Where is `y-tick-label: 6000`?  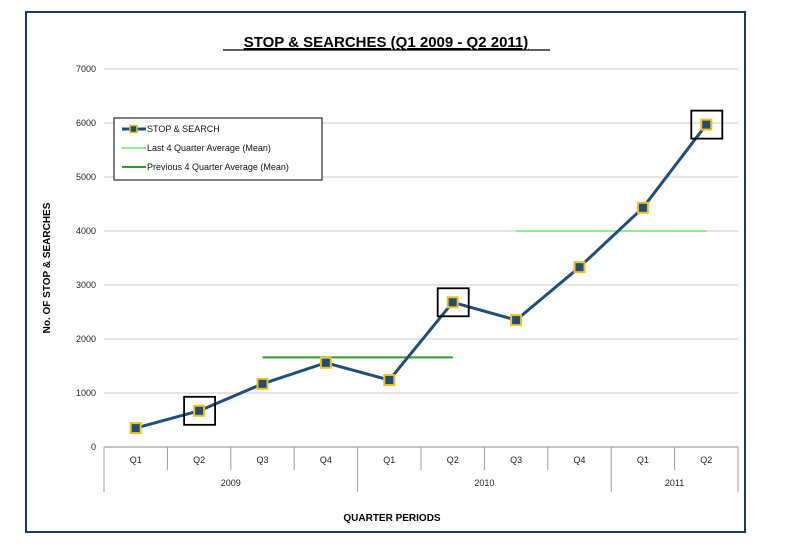
y-tick-label: 6000 is located at coordinates (86, 123).